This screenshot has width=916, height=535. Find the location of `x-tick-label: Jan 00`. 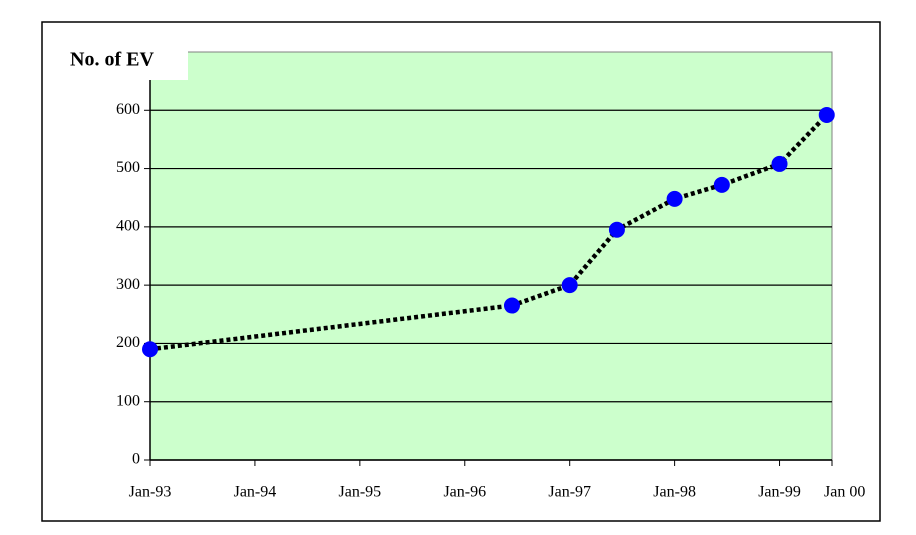

x-tick-label: Jan 00 is located at coordinates (844, 492).